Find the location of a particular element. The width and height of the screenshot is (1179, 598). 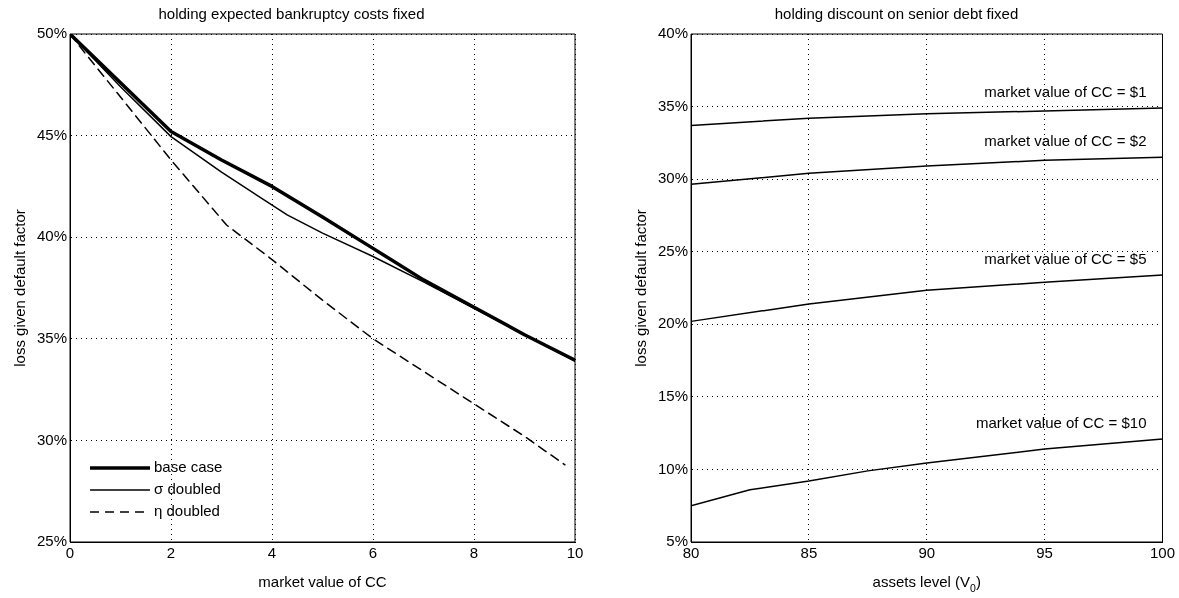

x-tick-label: 4 is located at coordinates (272, 553).